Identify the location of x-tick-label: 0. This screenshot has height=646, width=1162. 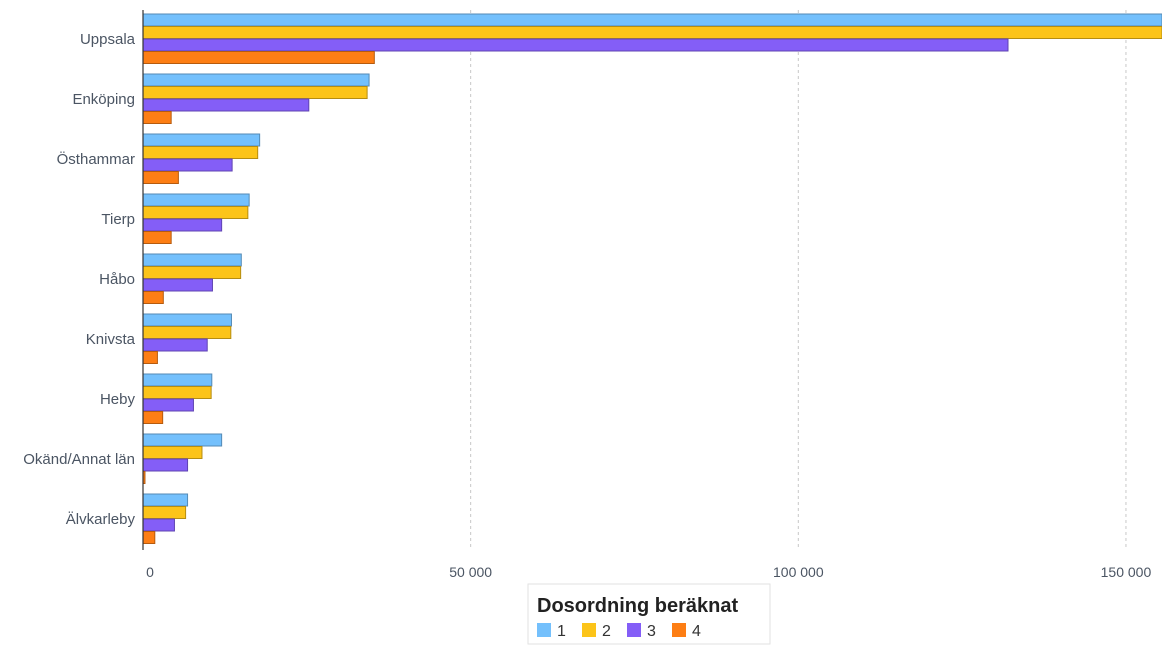
(150, 572).